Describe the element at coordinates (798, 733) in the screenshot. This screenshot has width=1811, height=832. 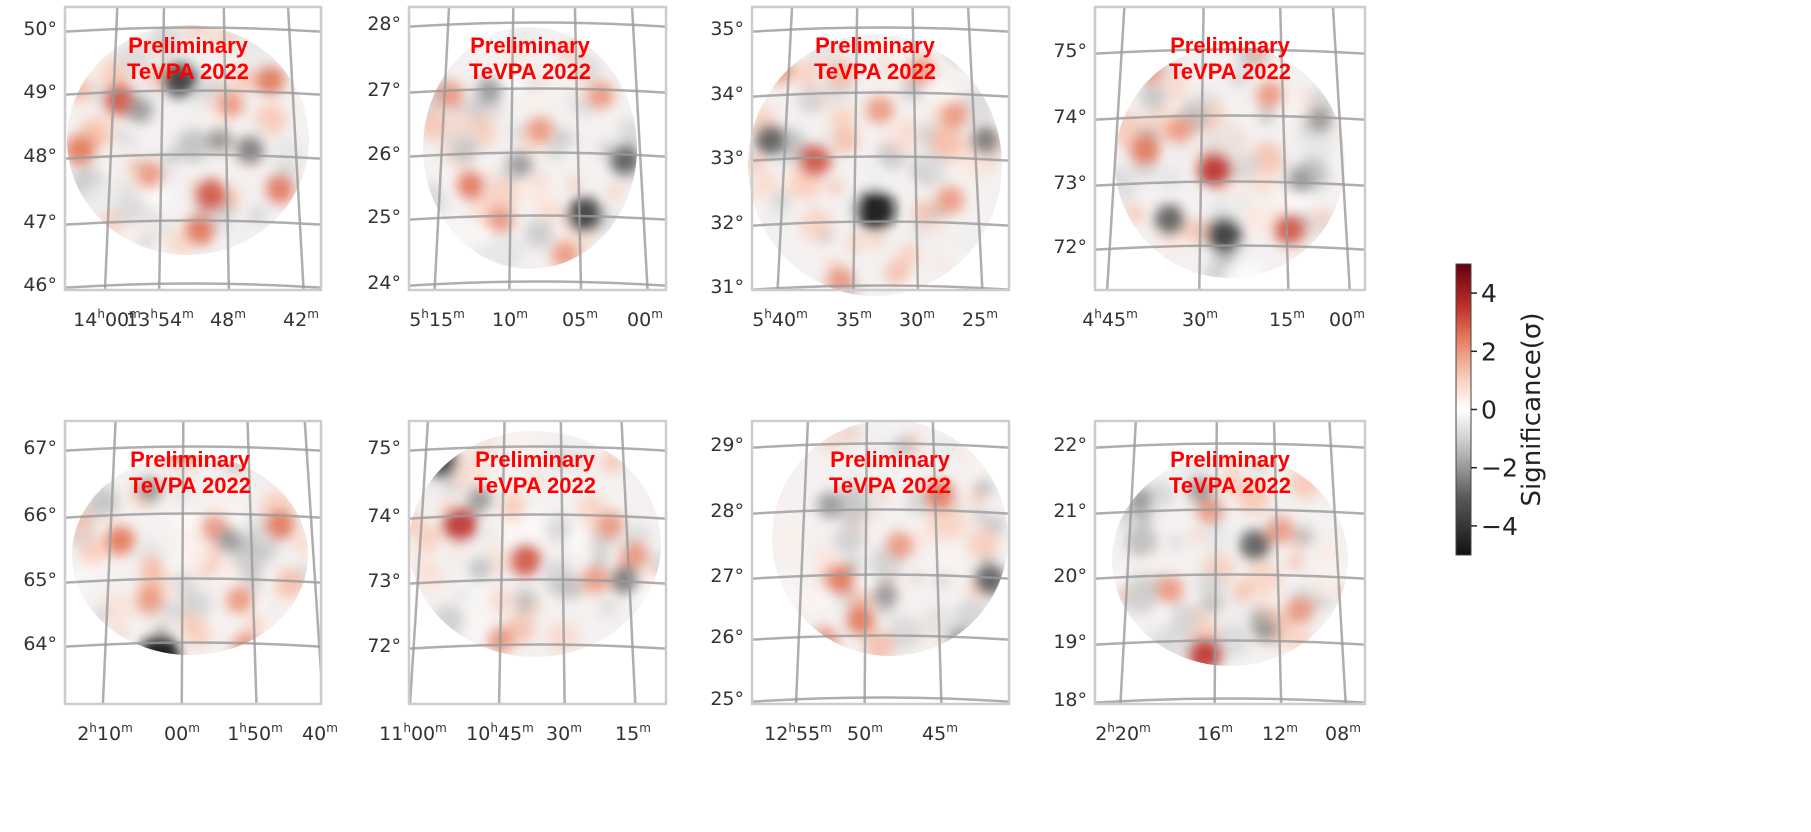
I see `ra-tick-label: 12h55m` at that location.